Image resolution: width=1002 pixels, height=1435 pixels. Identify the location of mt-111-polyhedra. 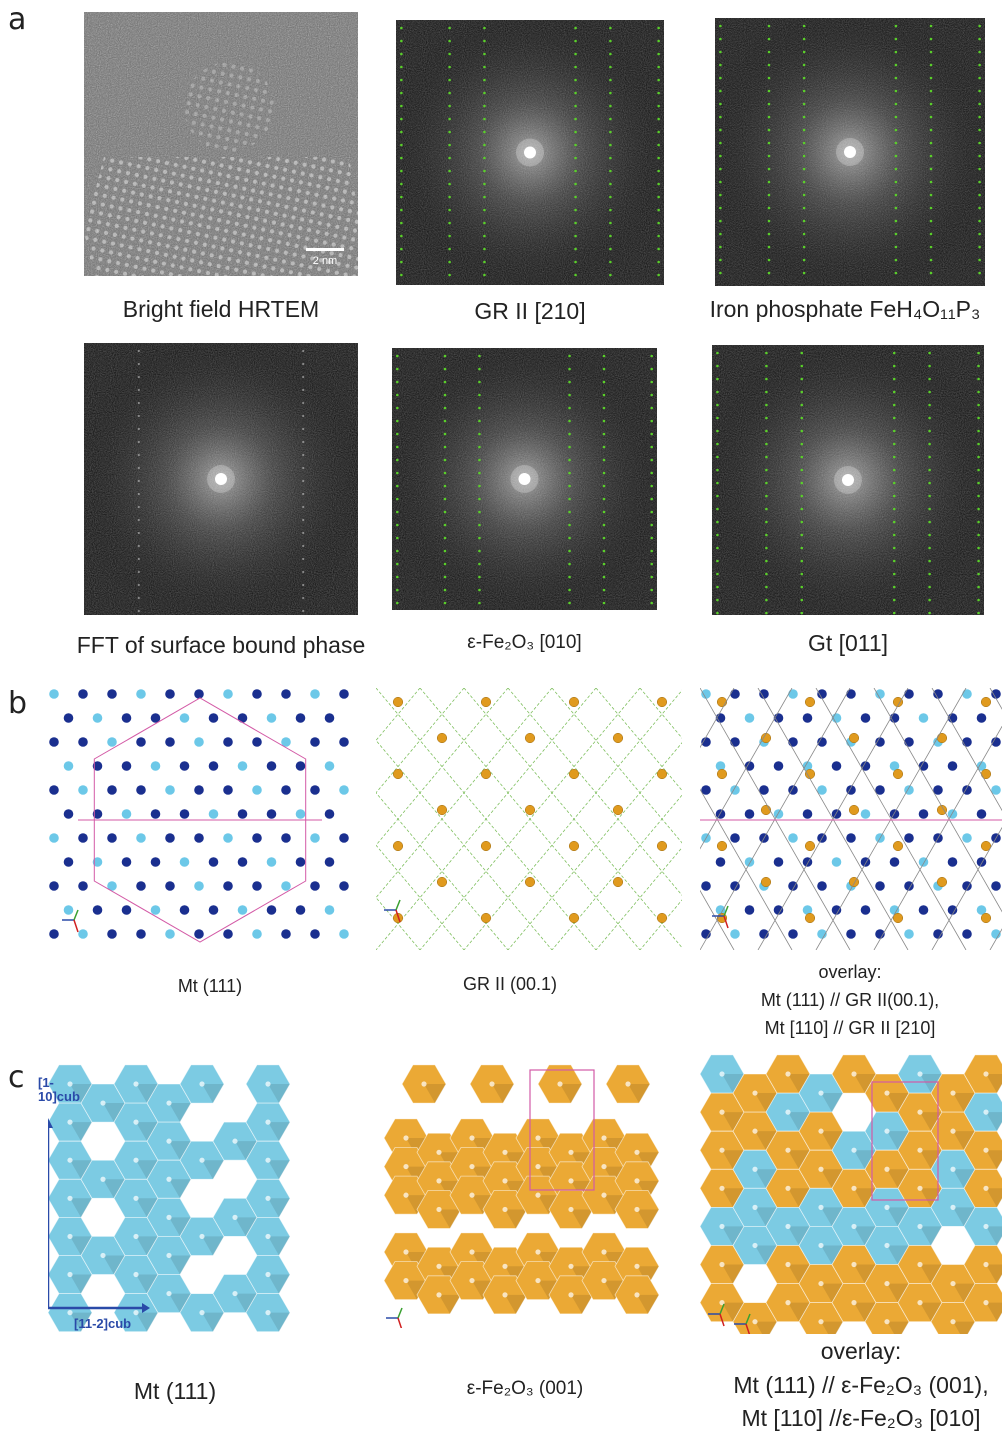
(179, 1200).